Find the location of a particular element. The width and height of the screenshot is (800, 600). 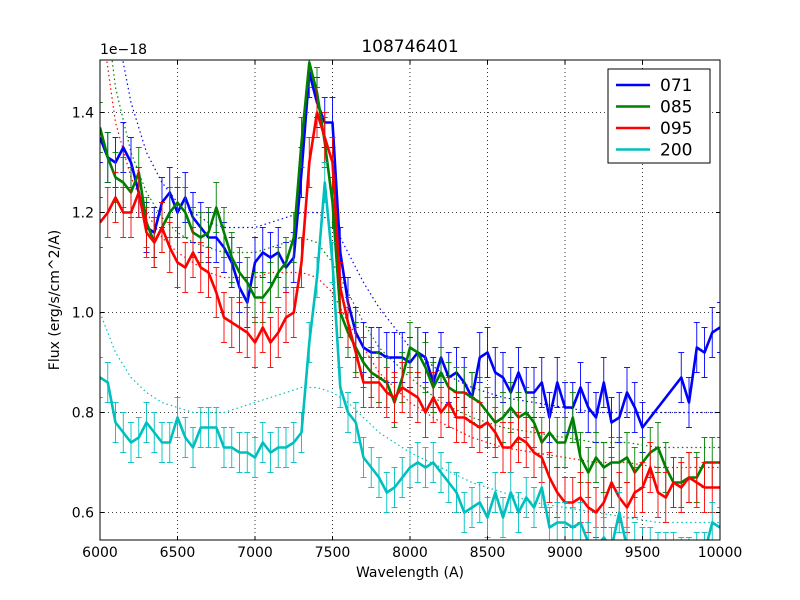

chart-title: 108746401 is located at coordinates (409, 47).